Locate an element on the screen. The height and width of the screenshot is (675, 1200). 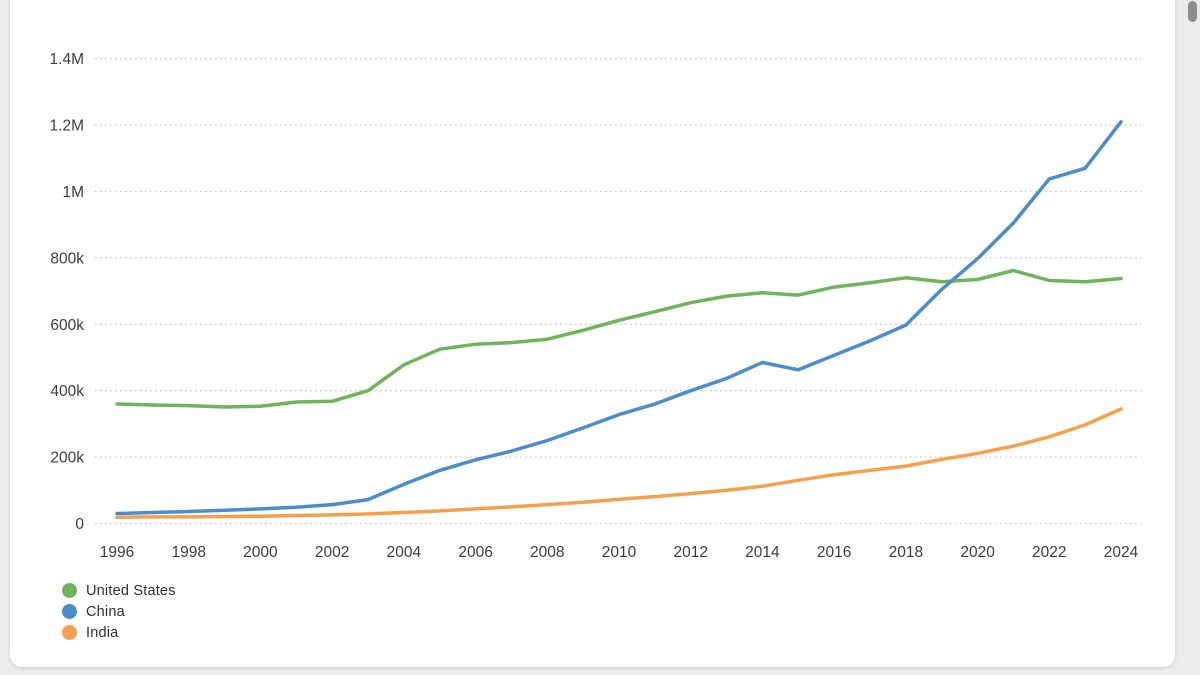
x-axis-tick-label: 2008 is located at coordinates (547, 552).